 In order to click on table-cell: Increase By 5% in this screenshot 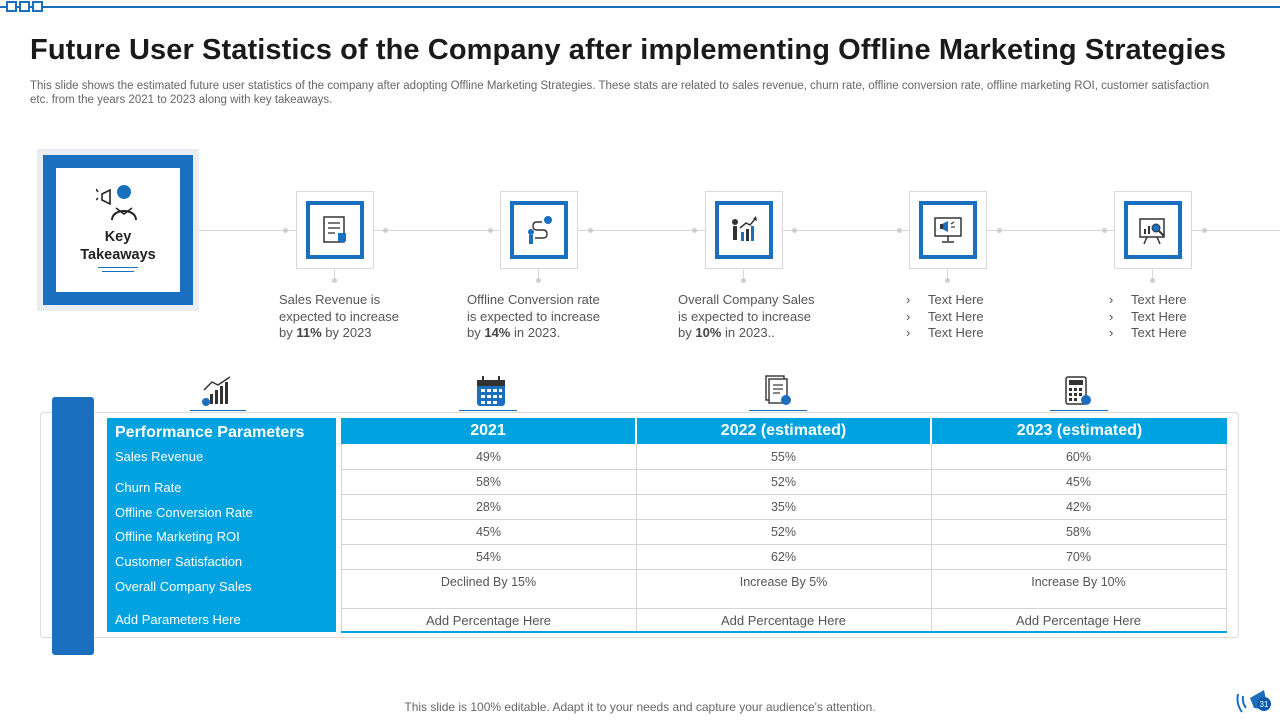, I will do `click(783, 582)`.